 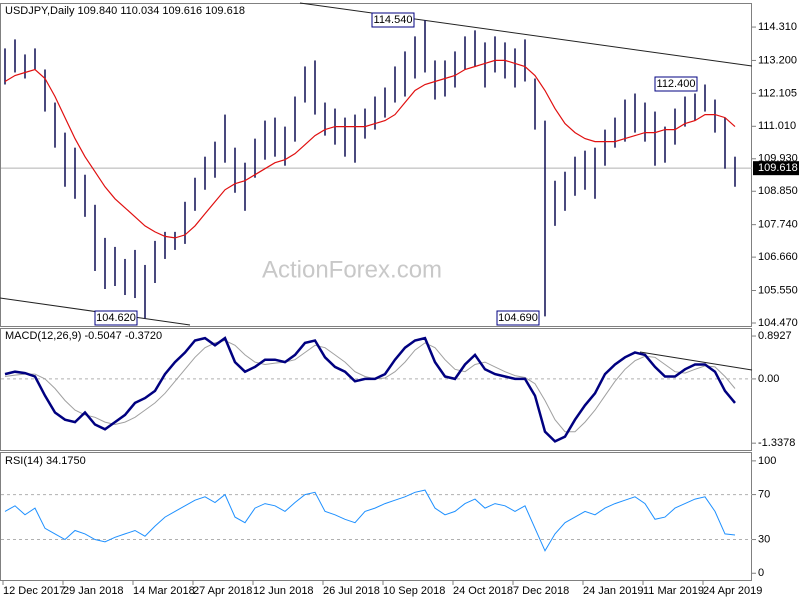 I want to click on x-tick-label: 12 Jun 2018, so click(x=283, y=591).